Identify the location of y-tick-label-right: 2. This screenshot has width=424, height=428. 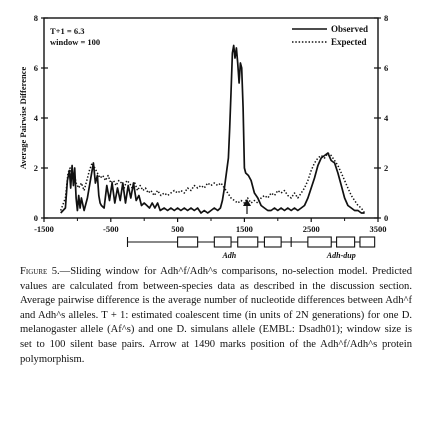
(386, 168).